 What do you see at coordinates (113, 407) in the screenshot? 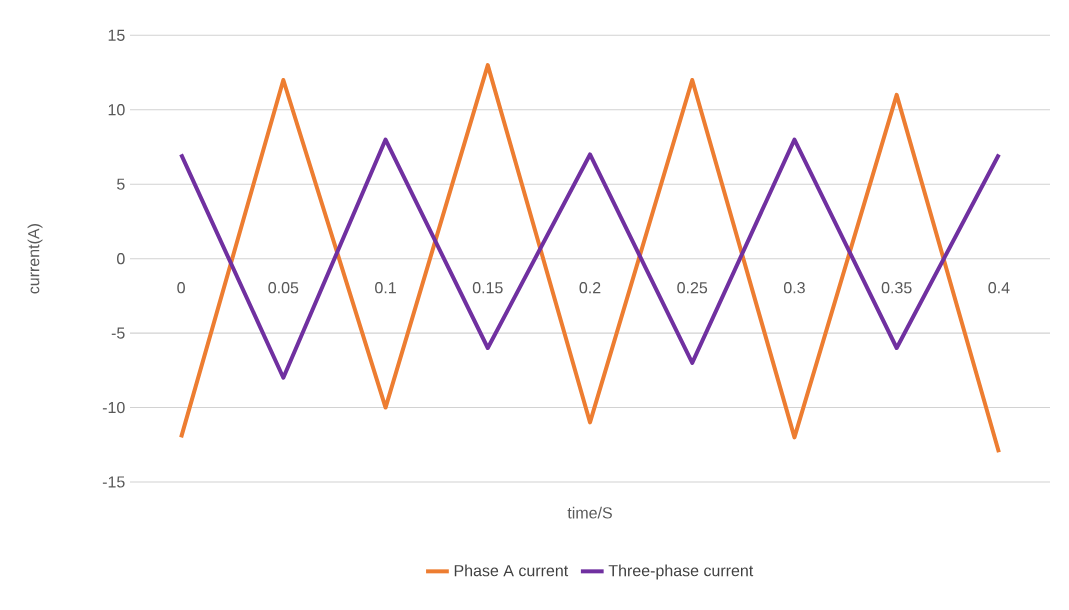
I see `y-tick-label: -10` at bounding box center [113, 407].